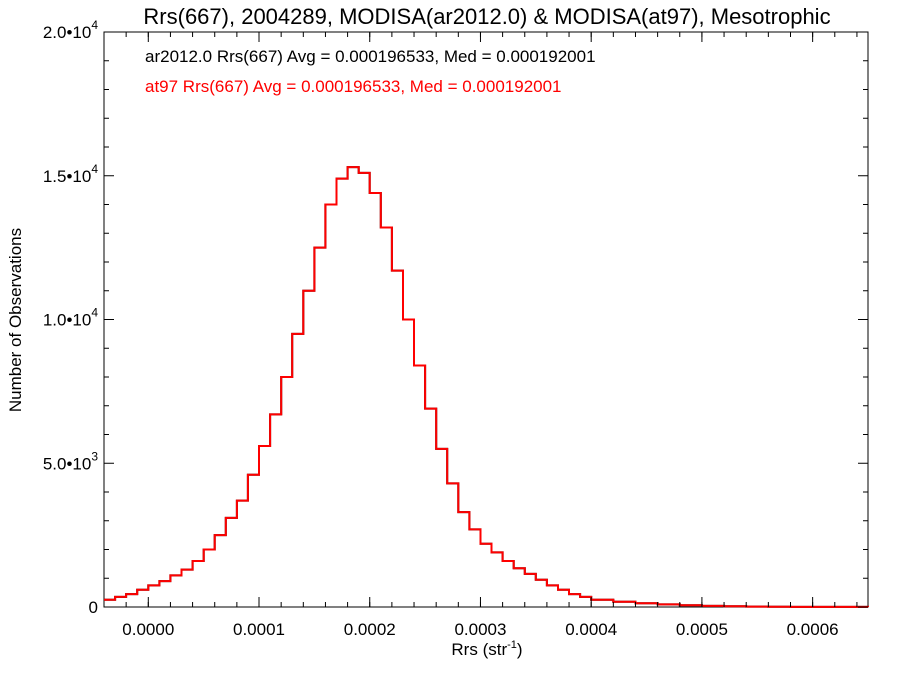 This screenshot has height=675, width=900. Describe the element at coordinates (94, 456) in the screenshot. I see `y-tick-exponent: 3` at that location.